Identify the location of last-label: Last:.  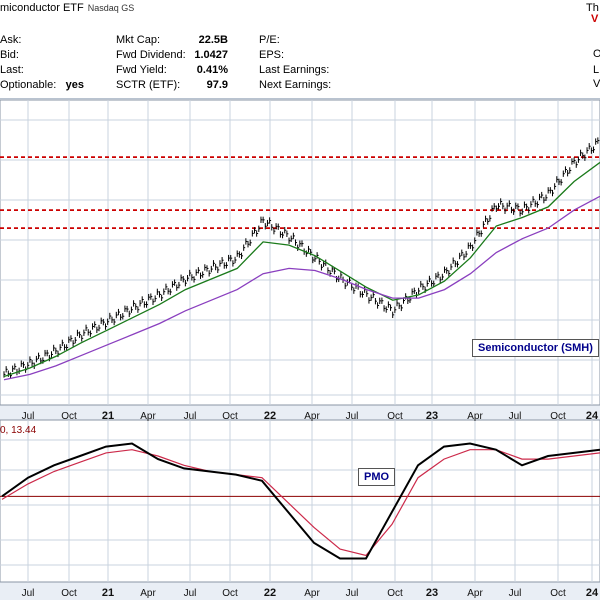
(12, 70).